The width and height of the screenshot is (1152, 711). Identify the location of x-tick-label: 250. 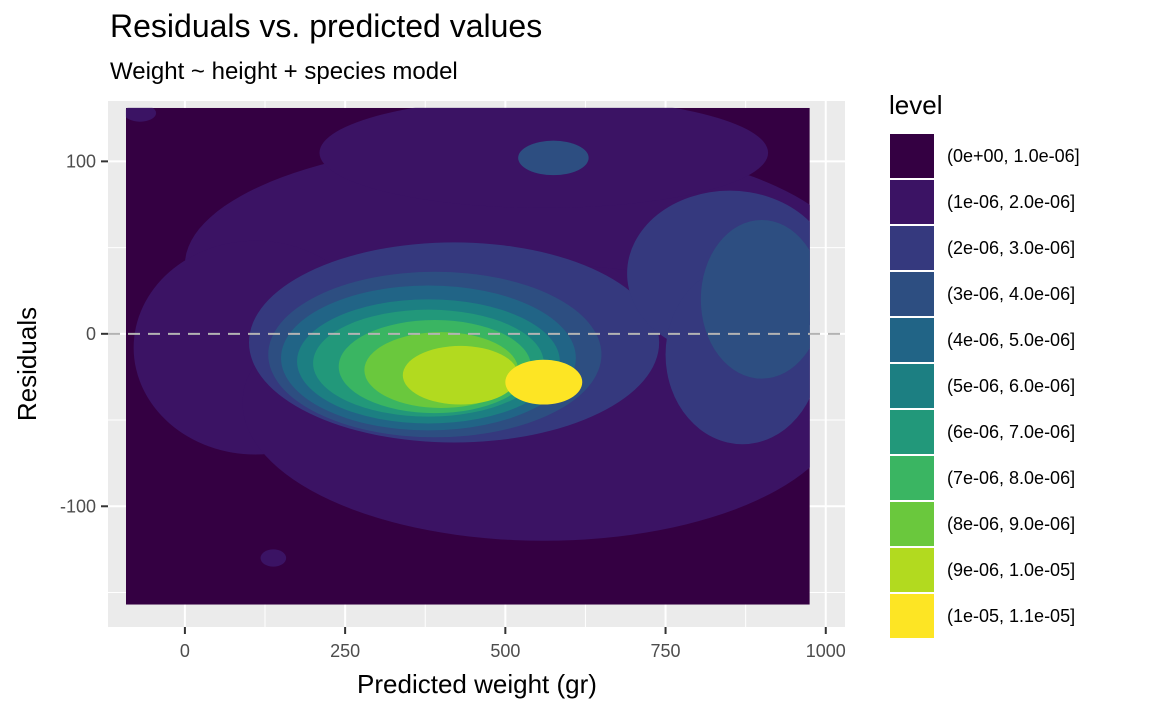
(345, 651).